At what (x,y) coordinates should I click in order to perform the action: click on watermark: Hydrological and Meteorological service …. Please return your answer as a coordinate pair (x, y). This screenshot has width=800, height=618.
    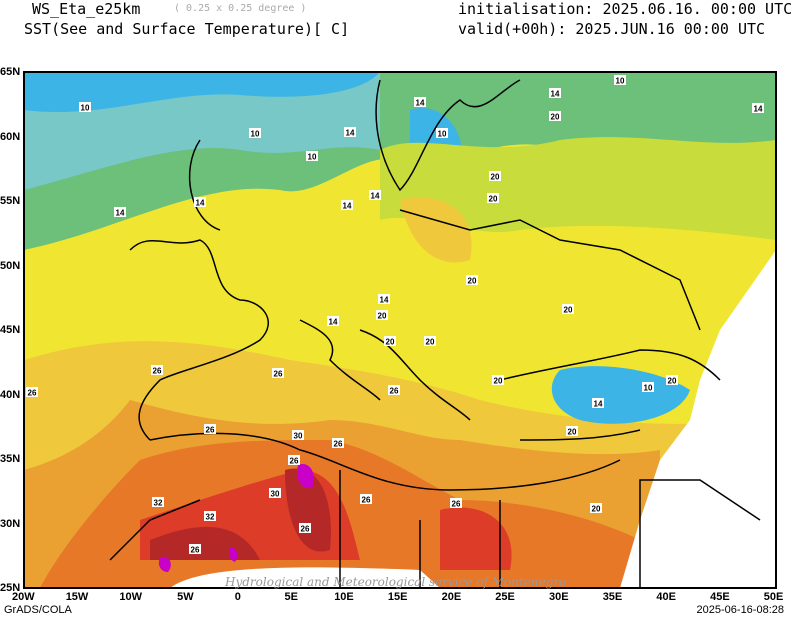
    Looking at the image, I should click on (396, 582).